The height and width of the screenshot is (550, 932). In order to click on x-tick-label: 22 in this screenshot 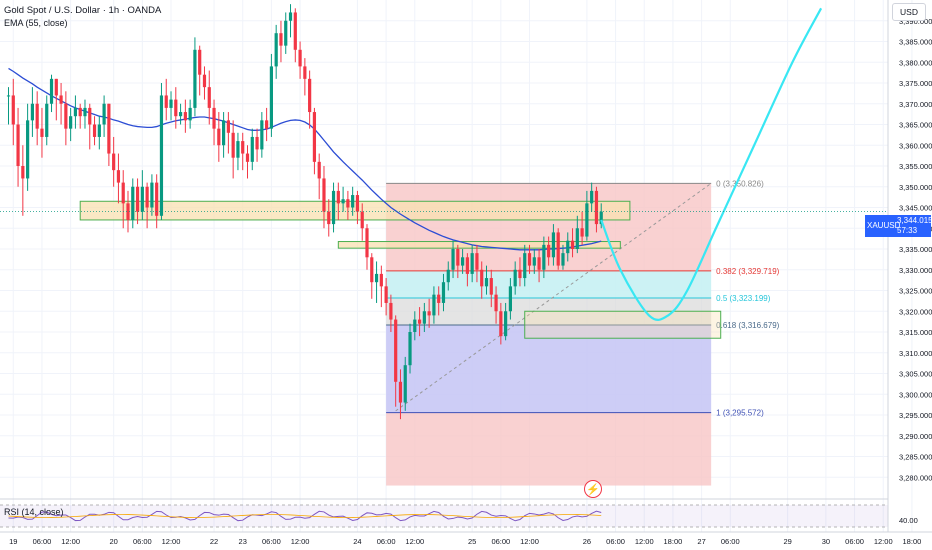, I will do `click(214, 541)`.